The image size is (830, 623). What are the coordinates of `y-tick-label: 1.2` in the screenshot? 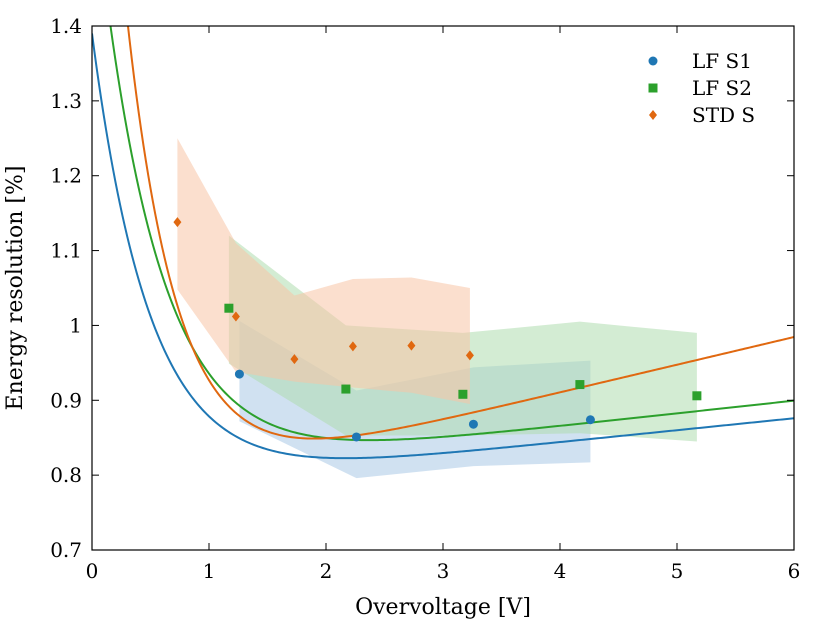 It's located at (66, 176).